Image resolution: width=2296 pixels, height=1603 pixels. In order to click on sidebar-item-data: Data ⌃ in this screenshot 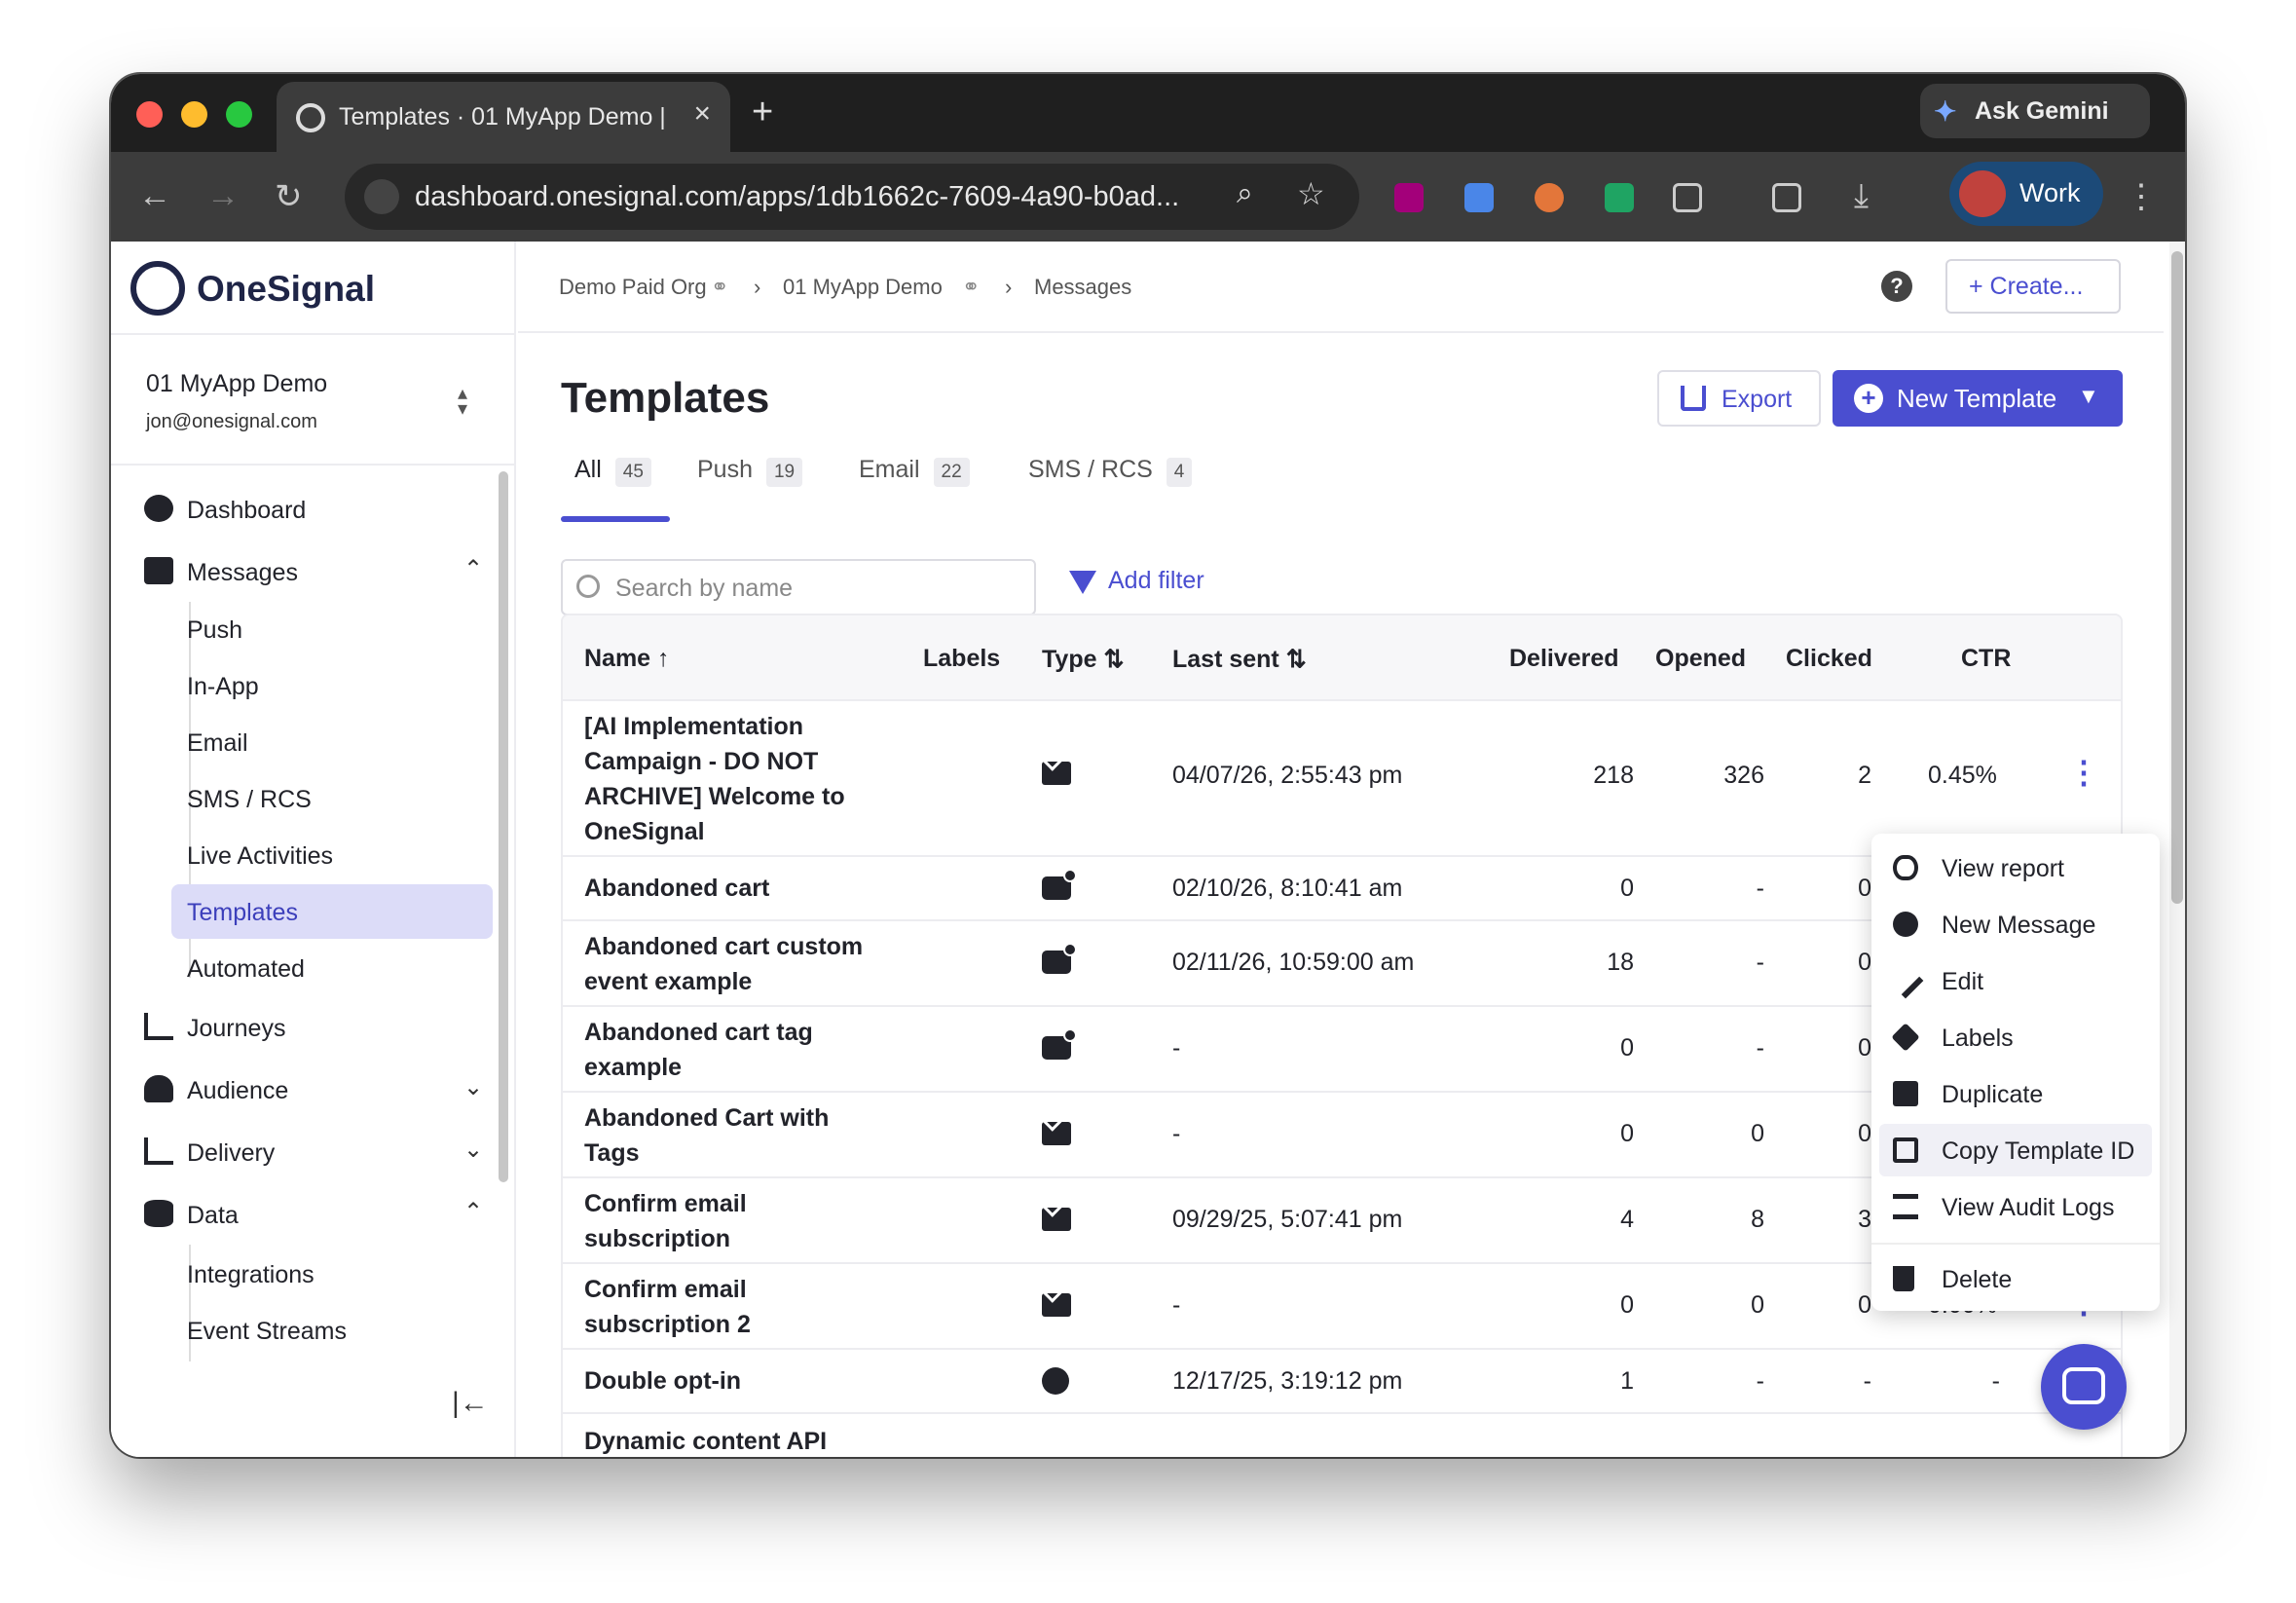, I will do `click(301, 1214)`.